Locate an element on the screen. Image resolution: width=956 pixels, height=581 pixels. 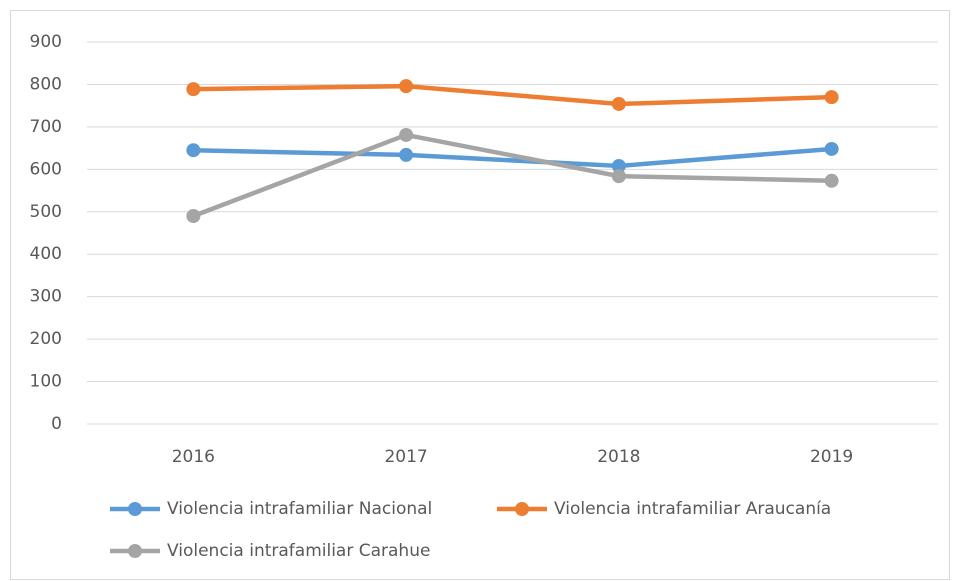
x-tick-label: 2016 is located at coordinates (193, 457).